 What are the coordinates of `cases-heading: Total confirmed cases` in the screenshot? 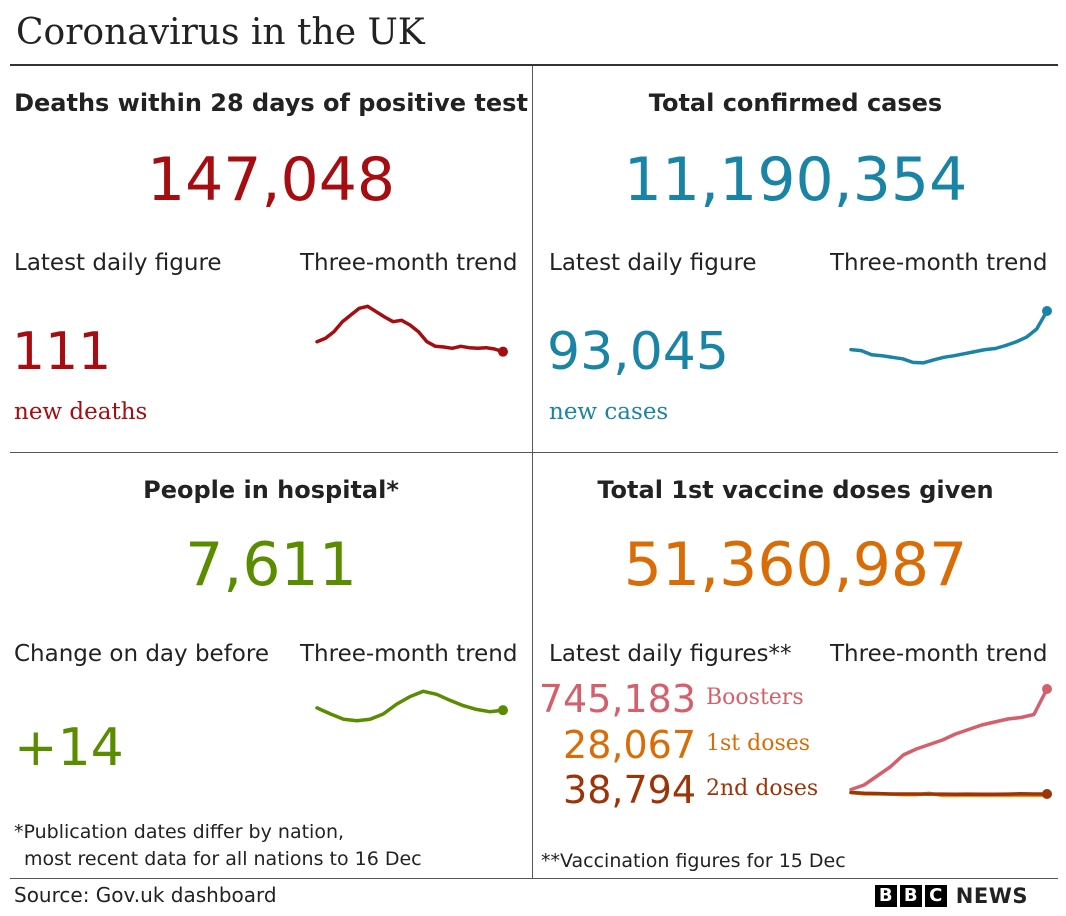 It's located at (795, 103).